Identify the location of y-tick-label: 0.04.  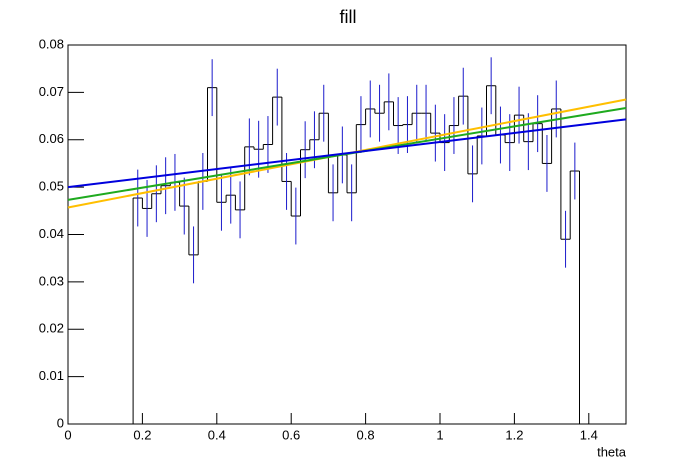
(51, 233).